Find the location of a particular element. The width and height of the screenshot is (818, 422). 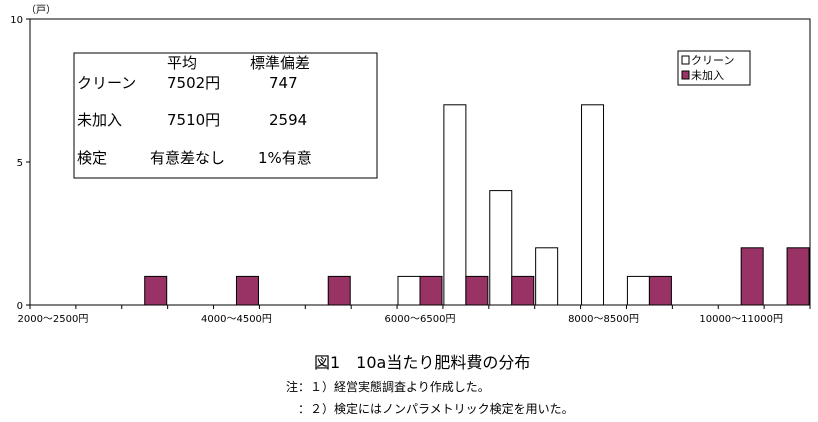

legend: クリーン 未加入 is located at coordinates (714, 68).